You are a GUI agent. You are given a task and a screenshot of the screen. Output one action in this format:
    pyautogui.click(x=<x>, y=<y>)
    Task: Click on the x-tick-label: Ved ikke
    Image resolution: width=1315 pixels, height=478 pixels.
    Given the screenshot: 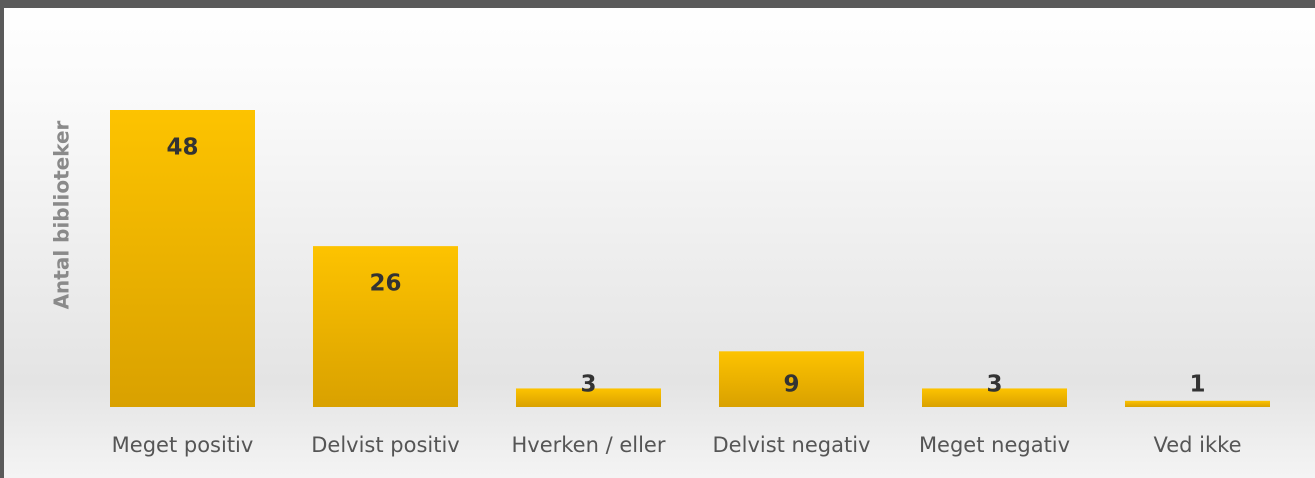 What is the action you would take?
    pyautogui.click(x=1198, y=445)
    